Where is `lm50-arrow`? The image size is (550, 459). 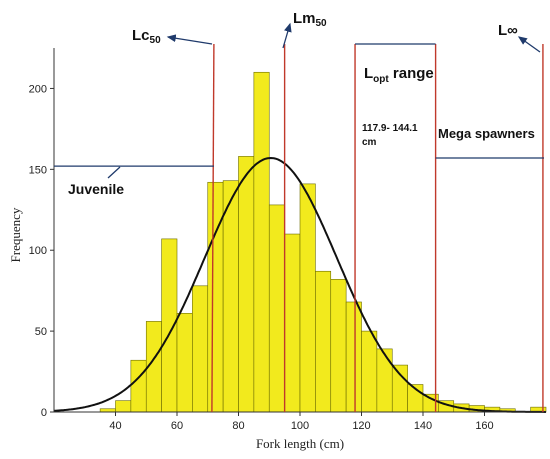
lm50-arrow is located at coordinates (287, 35).